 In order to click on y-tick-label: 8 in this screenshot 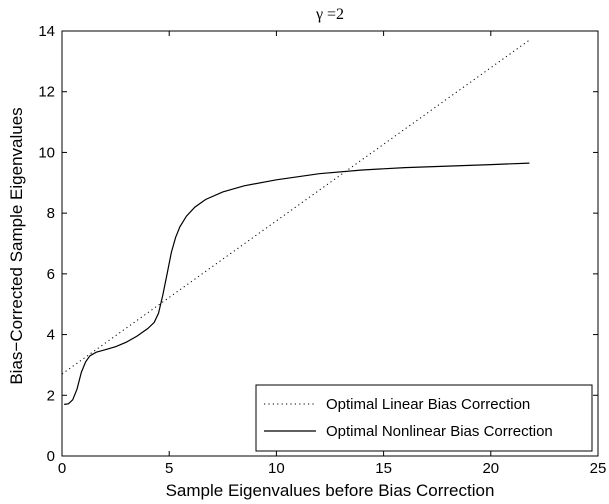, I will do `click(51, 213)`.